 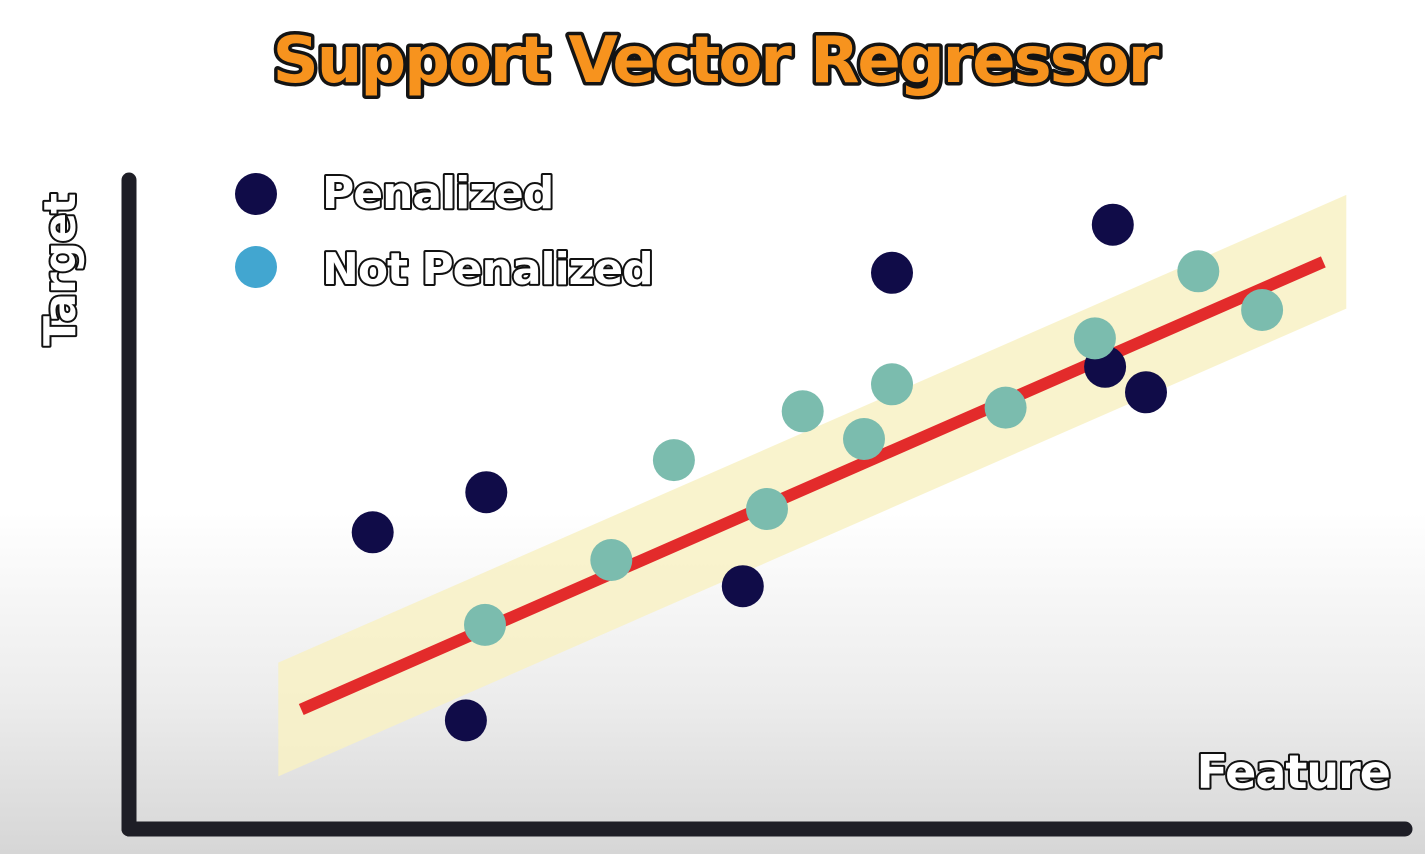 What do you see at coordinates (437, 193) in the screenshot?
I see `legend-label-penalized: Penalized` at bounding box center [437, 193].